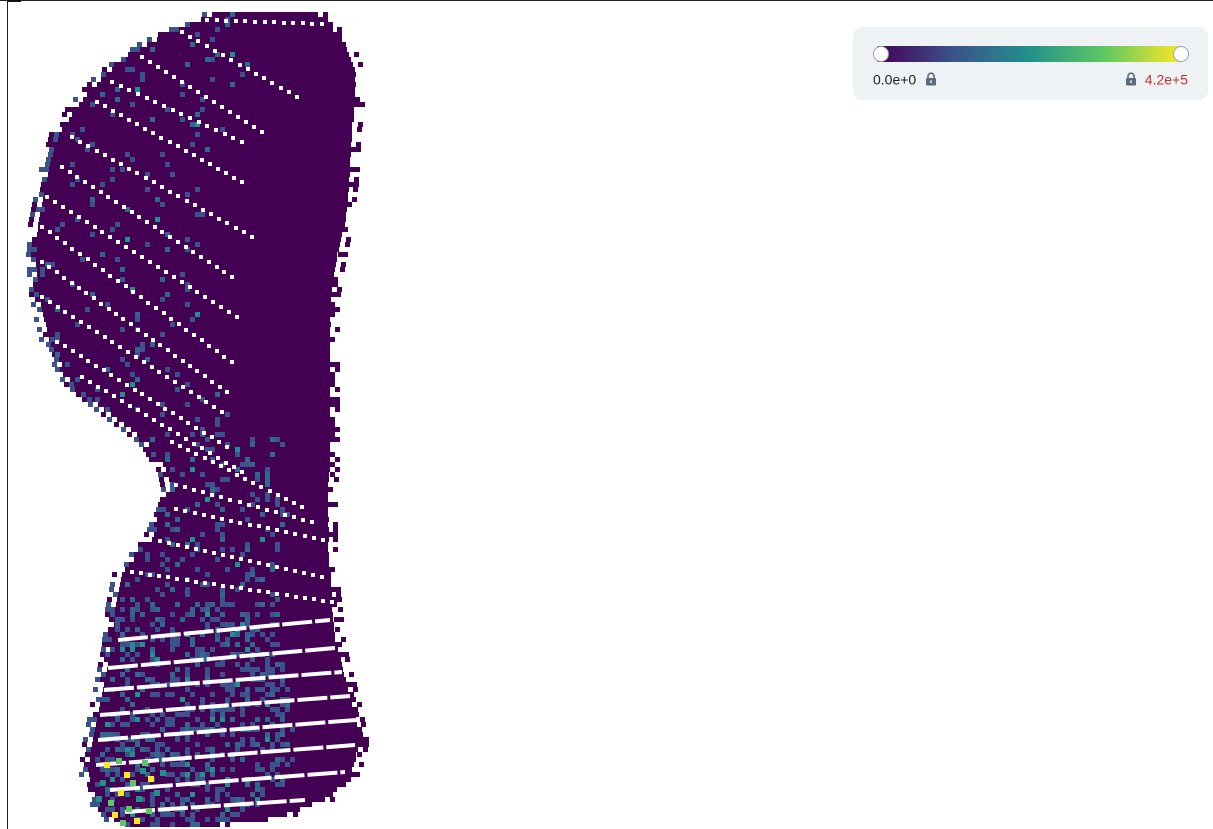 This screenshot has height=829, width=1213. Describe the element at coordinates (157, 793) in the screenshot. I see `high-value-pixel` at that location.